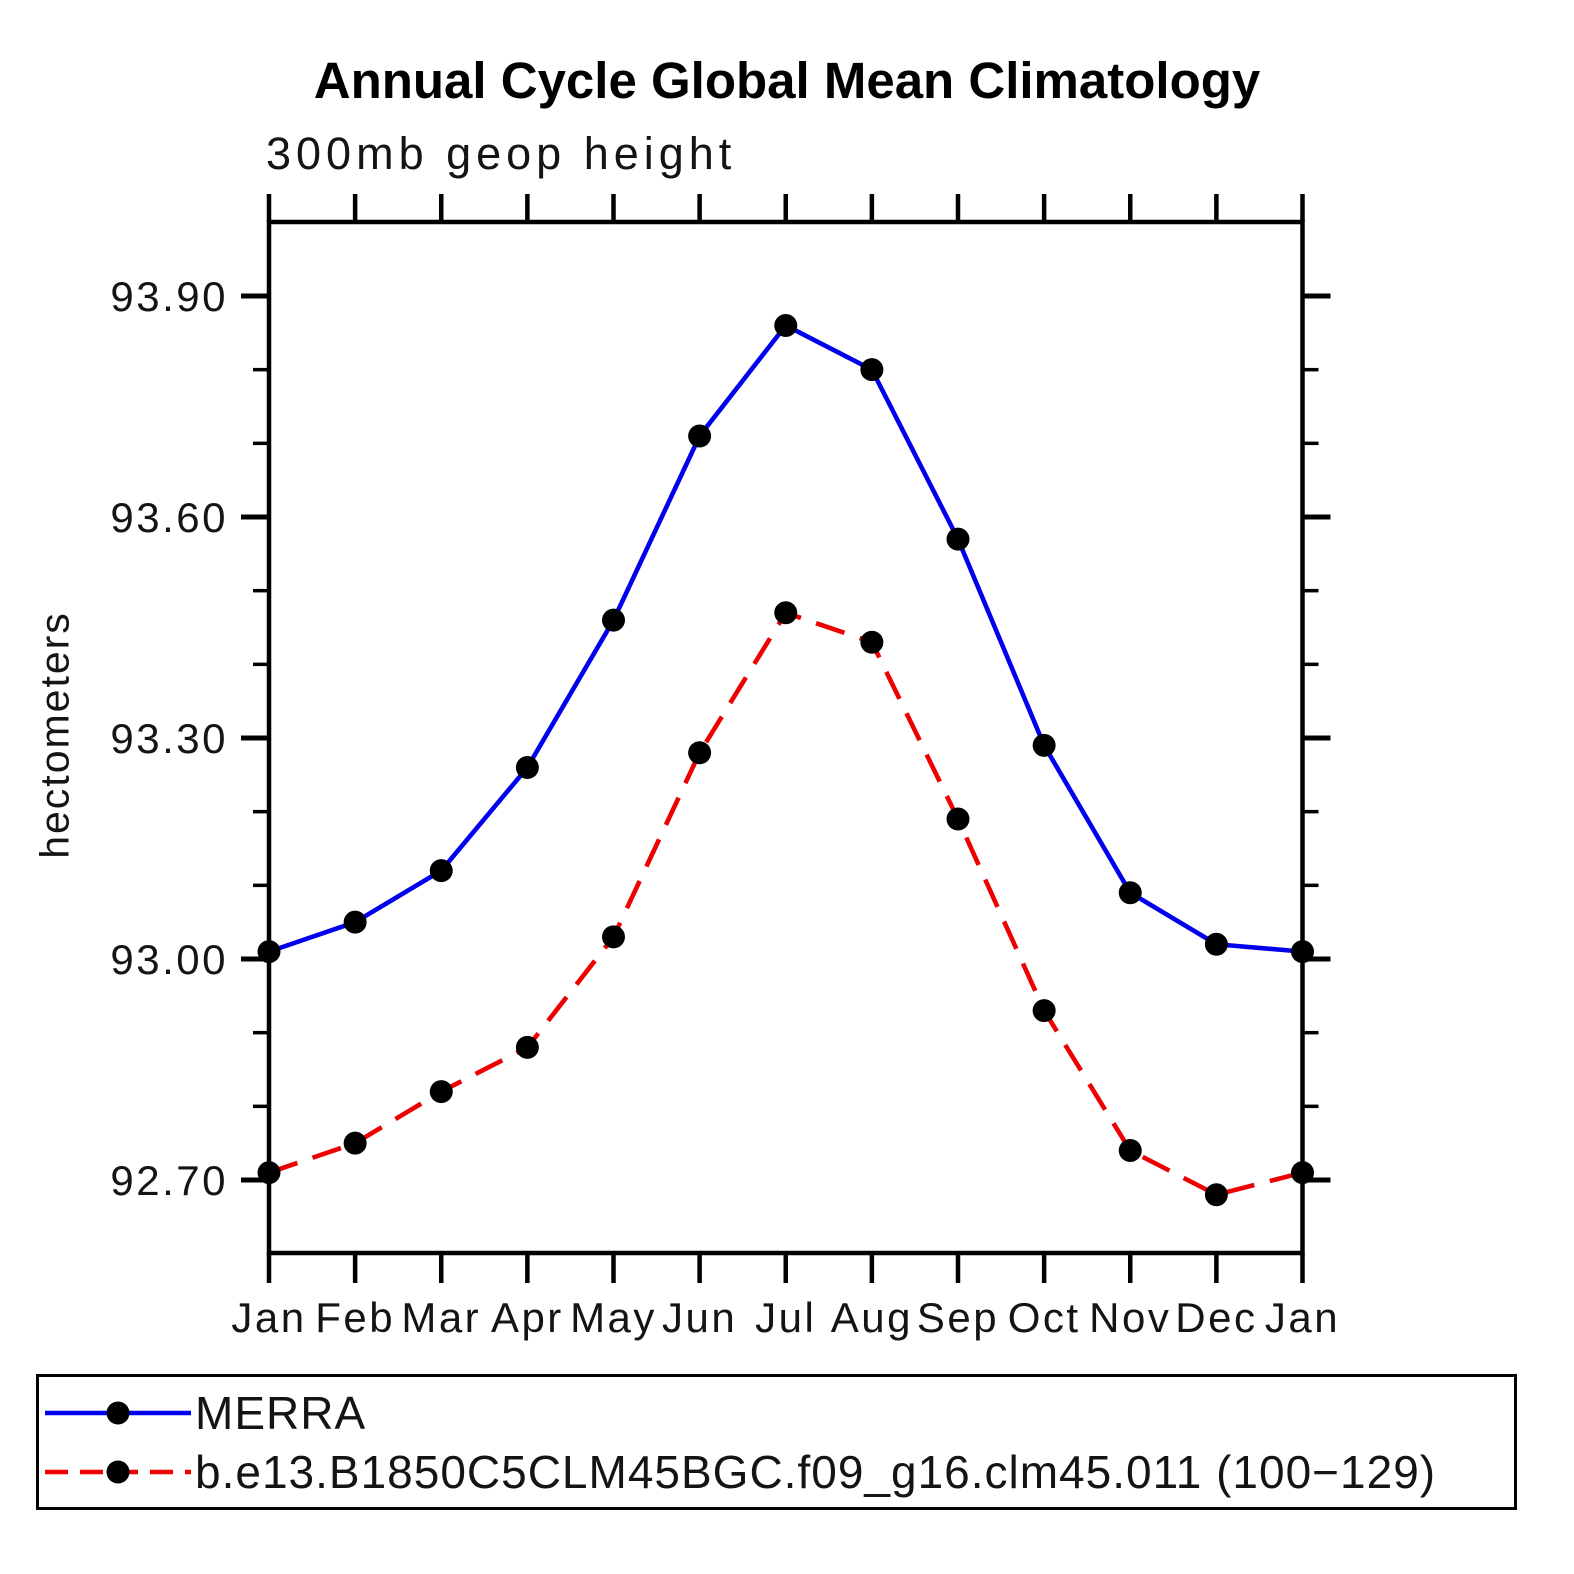 The width and height of the screenshot is (1574, 1574). What do you see at coordinates (787, 80) in the screenshot?
I see `chart-title: Annual Cycle Global Mean Climatology` at bounding box center [787, 80].